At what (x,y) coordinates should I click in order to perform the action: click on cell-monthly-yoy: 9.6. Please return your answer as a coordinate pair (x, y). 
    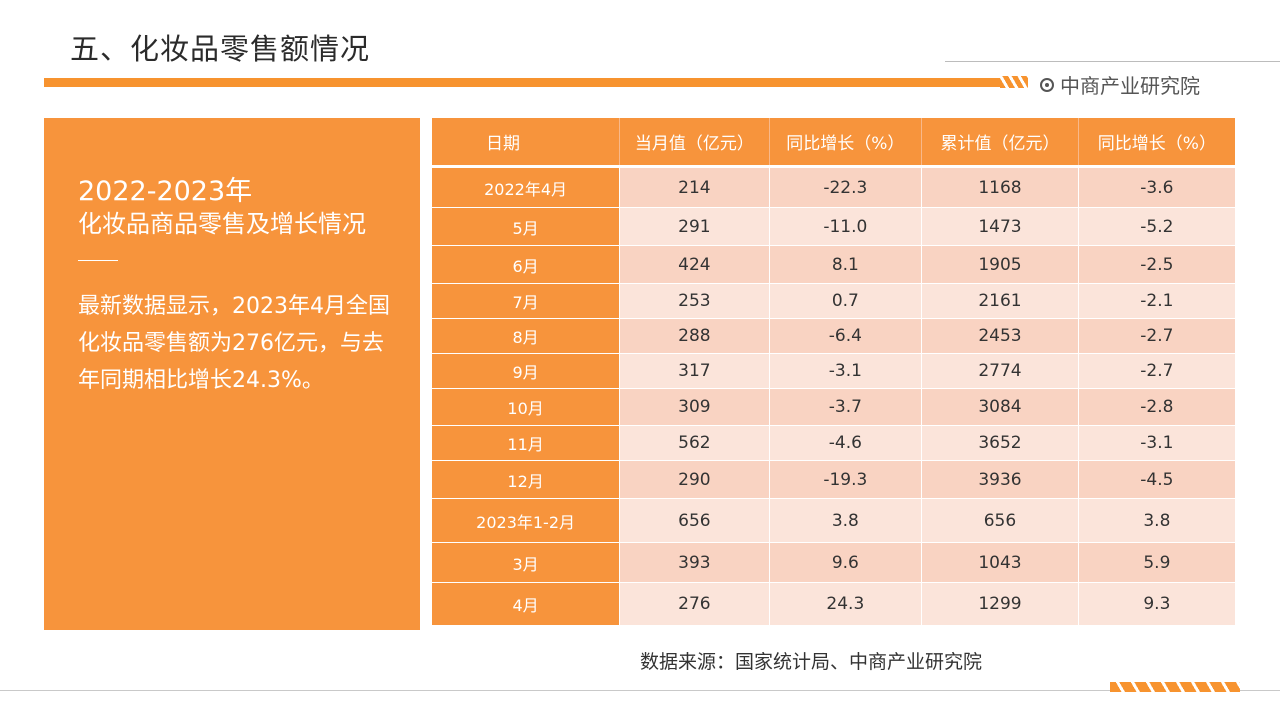
    Looking at the image, I should click on (846, 563).